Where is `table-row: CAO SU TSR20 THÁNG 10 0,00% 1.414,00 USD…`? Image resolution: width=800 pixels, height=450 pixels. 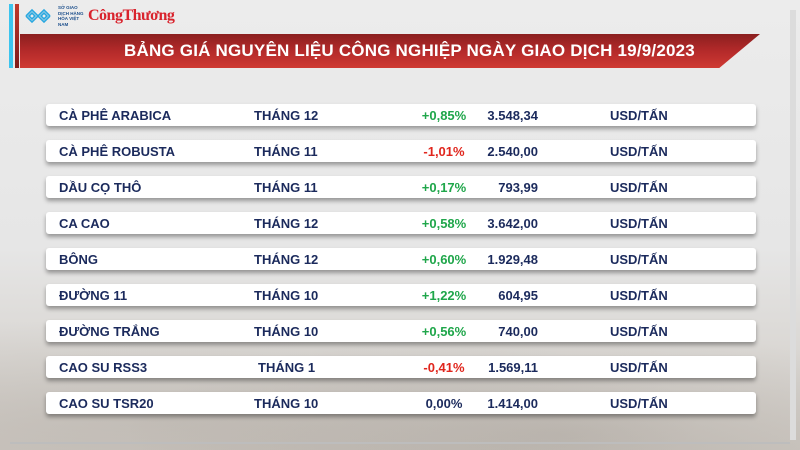
table-row: CAO SU TSR20 THÁNG 10 0,00% 1.414,00 USD… is located at coordinates (401, 403).